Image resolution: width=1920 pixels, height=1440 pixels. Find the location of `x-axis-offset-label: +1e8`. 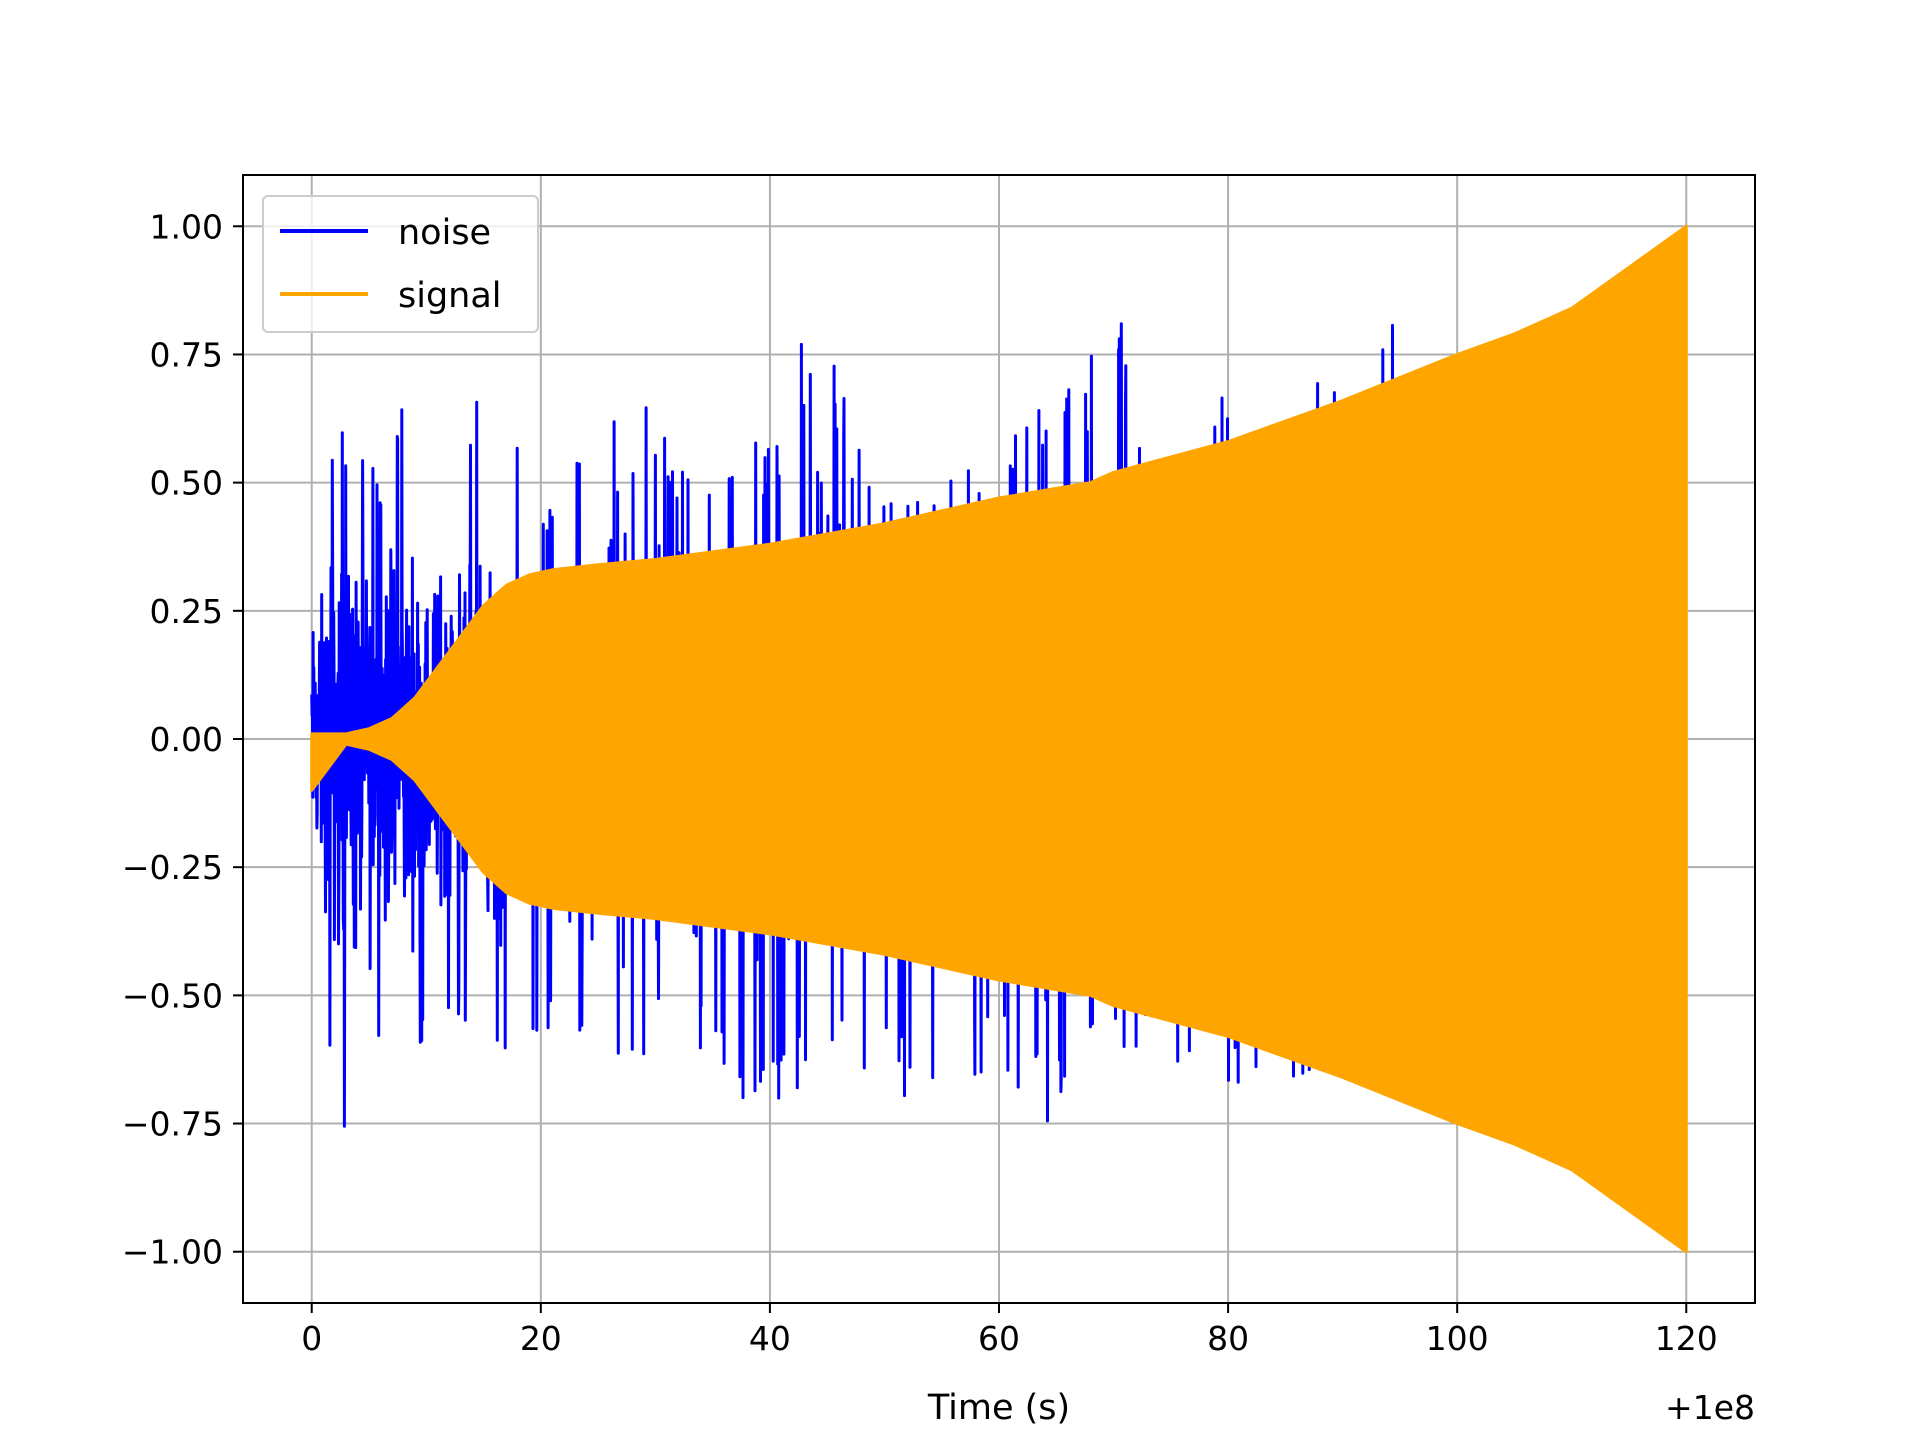

x-axis-offset-label: +1e8 is located at coordinates (1710, 1407).